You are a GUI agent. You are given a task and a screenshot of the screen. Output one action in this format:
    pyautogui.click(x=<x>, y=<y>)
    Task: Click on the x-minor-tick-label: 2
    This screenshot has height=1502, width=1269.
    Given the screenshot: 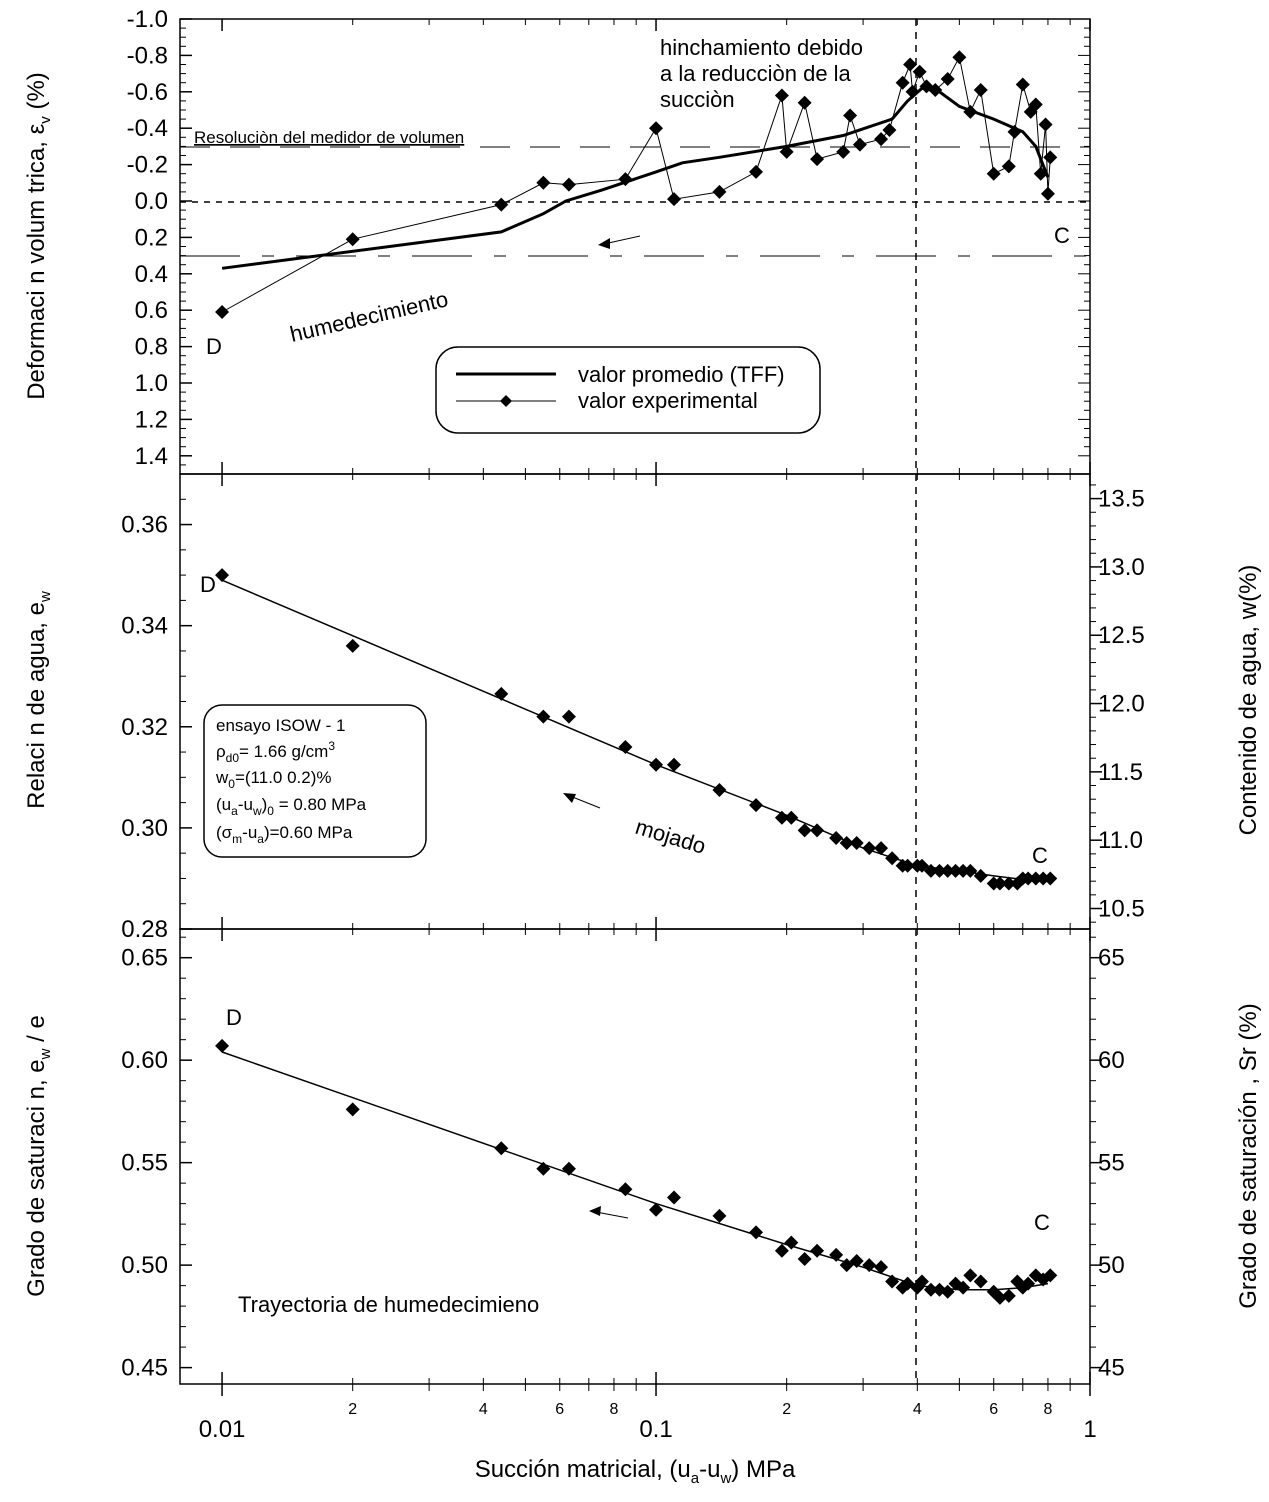 What is the action you would take?
    pyautogui.click(x=786, y=1409)
    